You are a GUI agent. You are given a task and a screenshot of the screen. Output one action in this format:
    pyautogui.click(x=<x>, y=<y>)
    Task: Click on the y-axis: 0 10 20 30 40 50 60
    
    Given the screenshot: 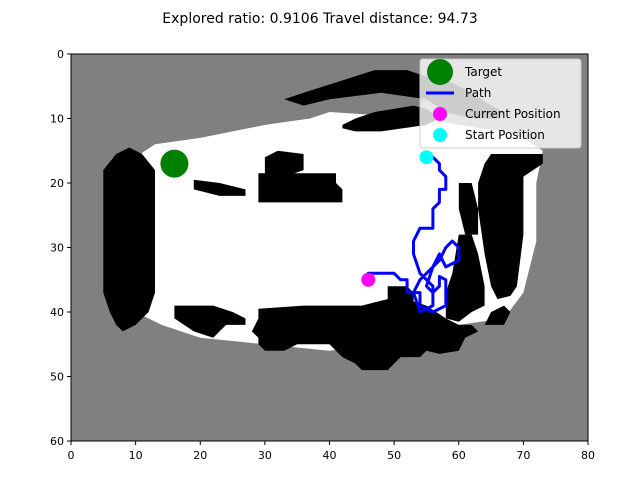 What is the action you would take?
    pyautogui.click(x=60, y=248)
    